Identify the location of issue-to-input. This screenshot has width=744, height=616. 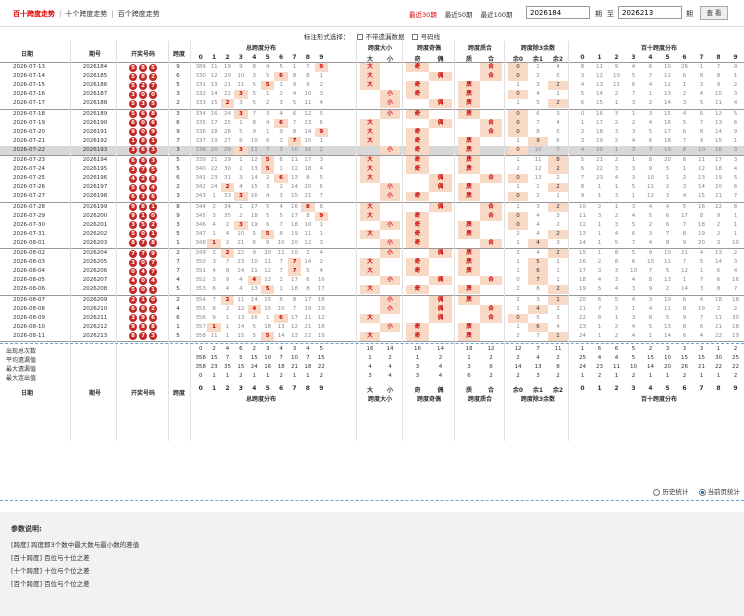
(650, 12).